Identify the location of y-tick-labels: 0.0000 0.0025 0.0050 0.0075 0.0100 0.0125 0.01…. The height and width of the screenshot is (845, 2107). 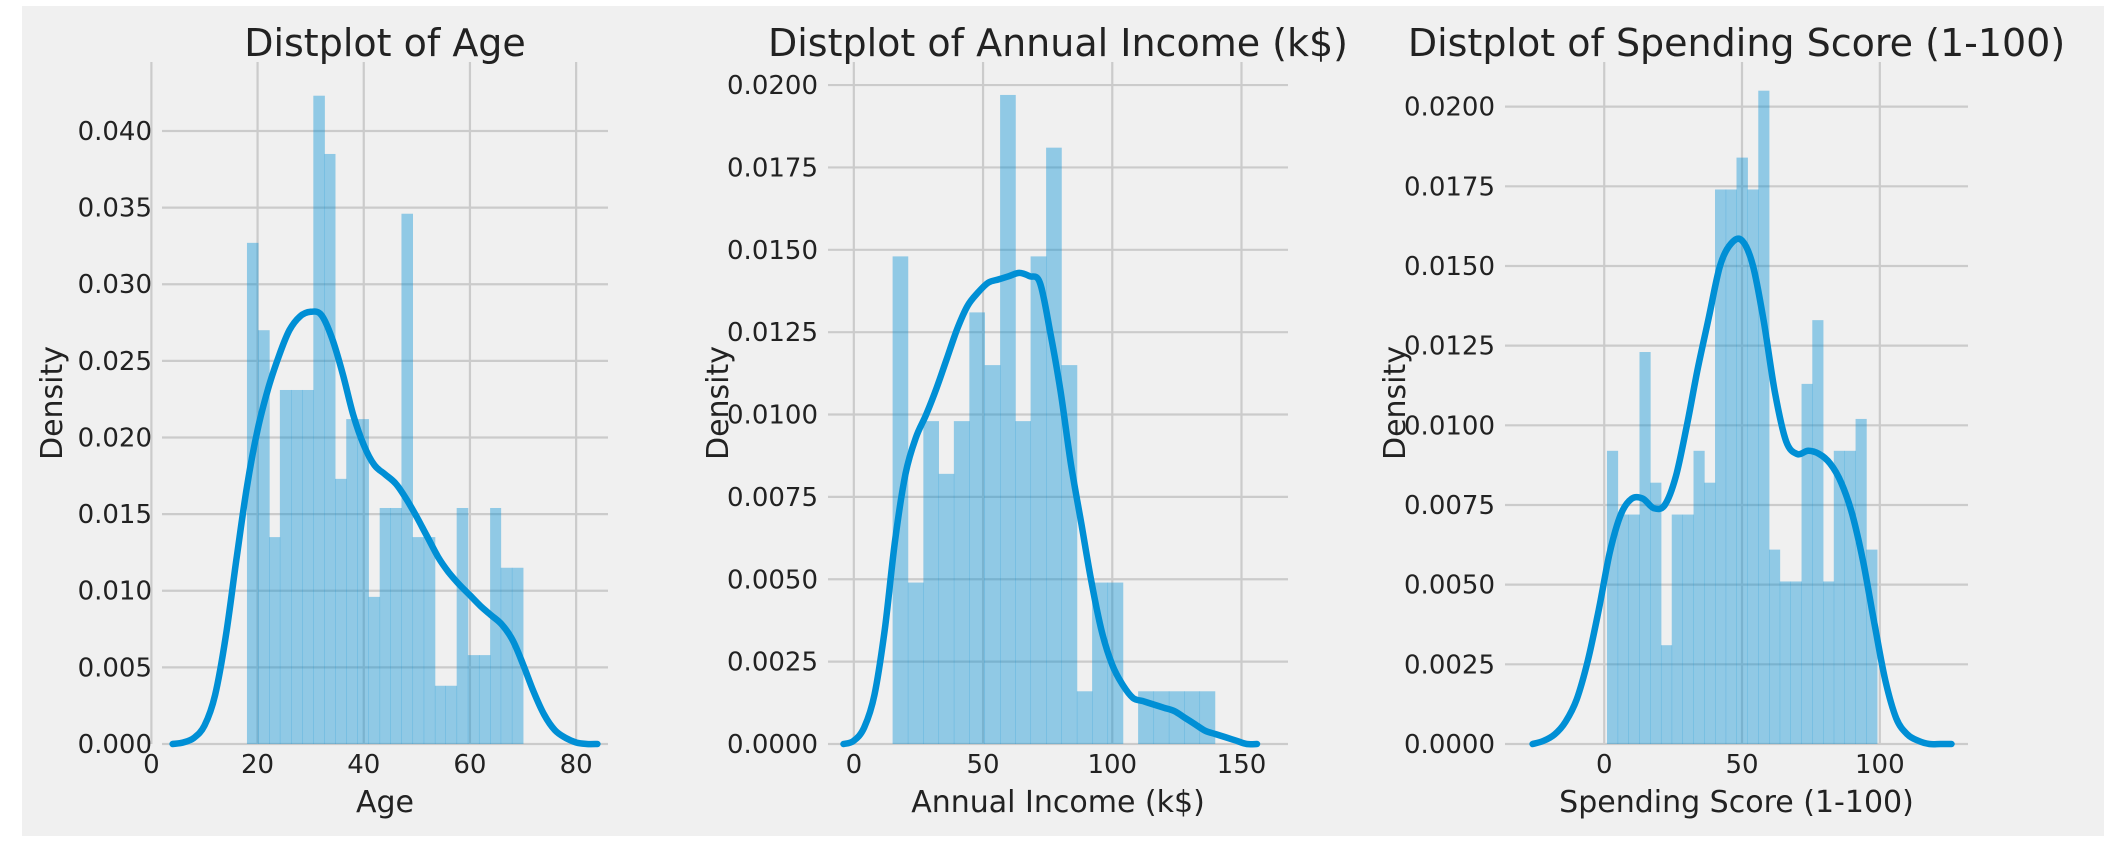
(772, 415).